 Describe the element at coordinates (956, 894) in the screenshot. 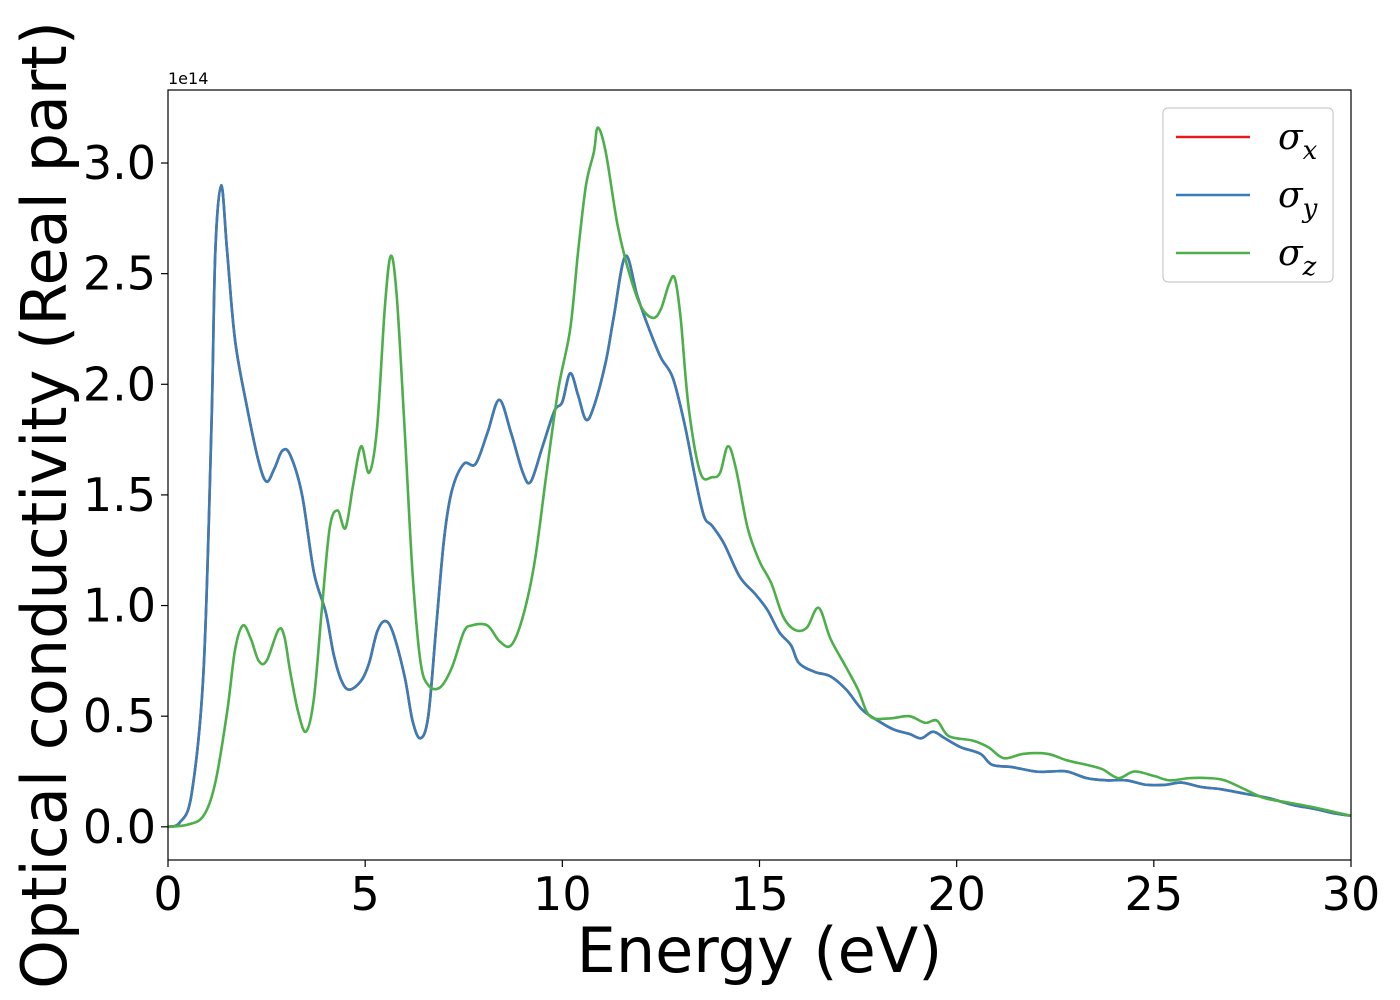

I see `x-tick-label: 20` at that location.